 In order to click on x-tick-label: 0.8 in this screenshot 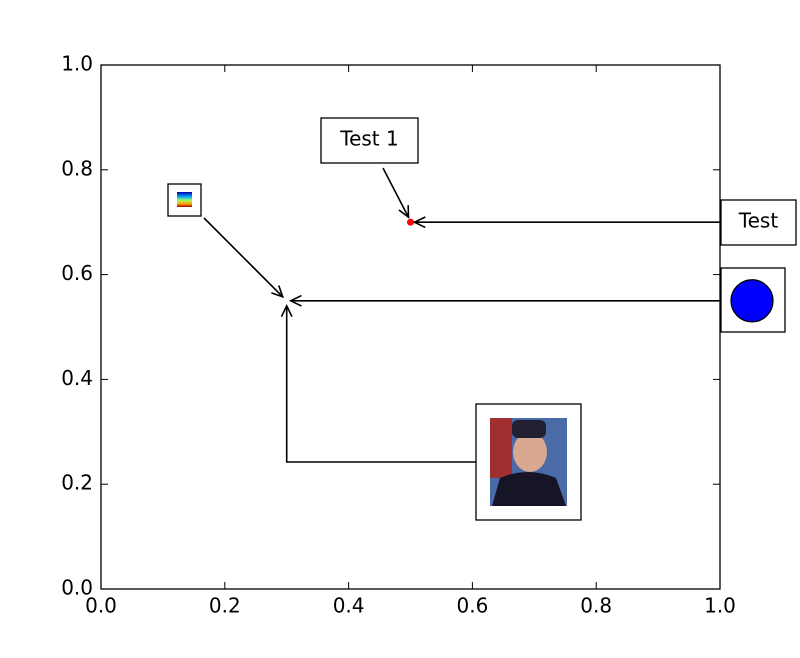, I will do `click(596, 606)`.